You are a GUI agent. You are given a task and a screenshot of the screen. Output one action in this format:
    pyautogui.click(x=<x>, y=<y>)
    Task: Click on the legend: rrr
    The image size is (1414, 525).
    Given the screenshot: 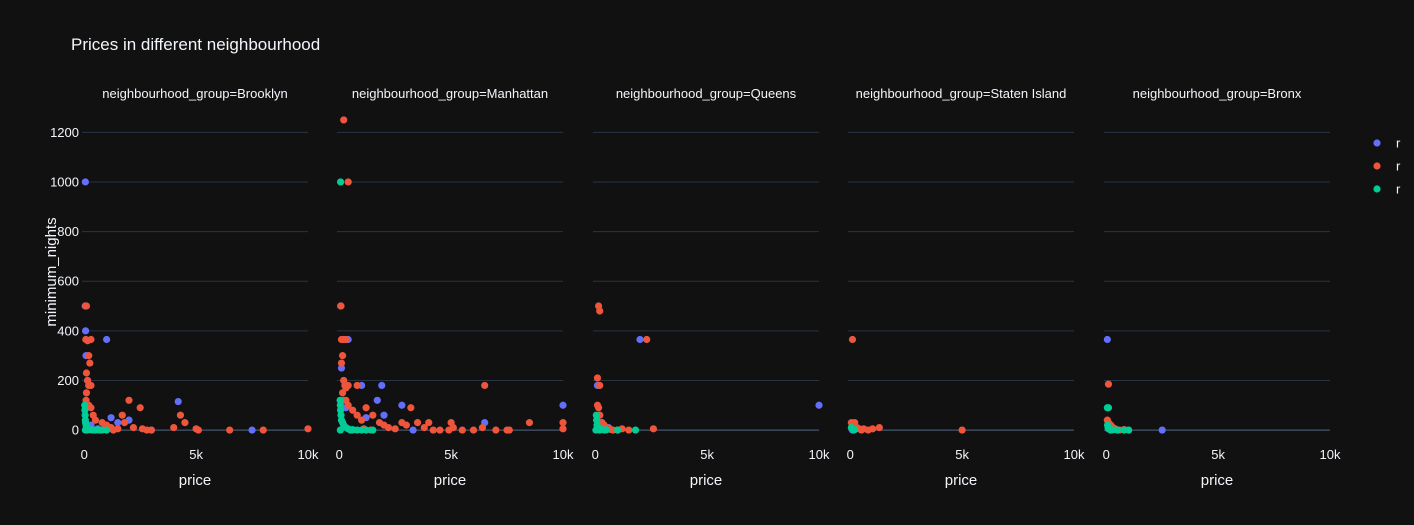 What is the action you would take?
    pyautogui.click(x=1387, y=166)
    